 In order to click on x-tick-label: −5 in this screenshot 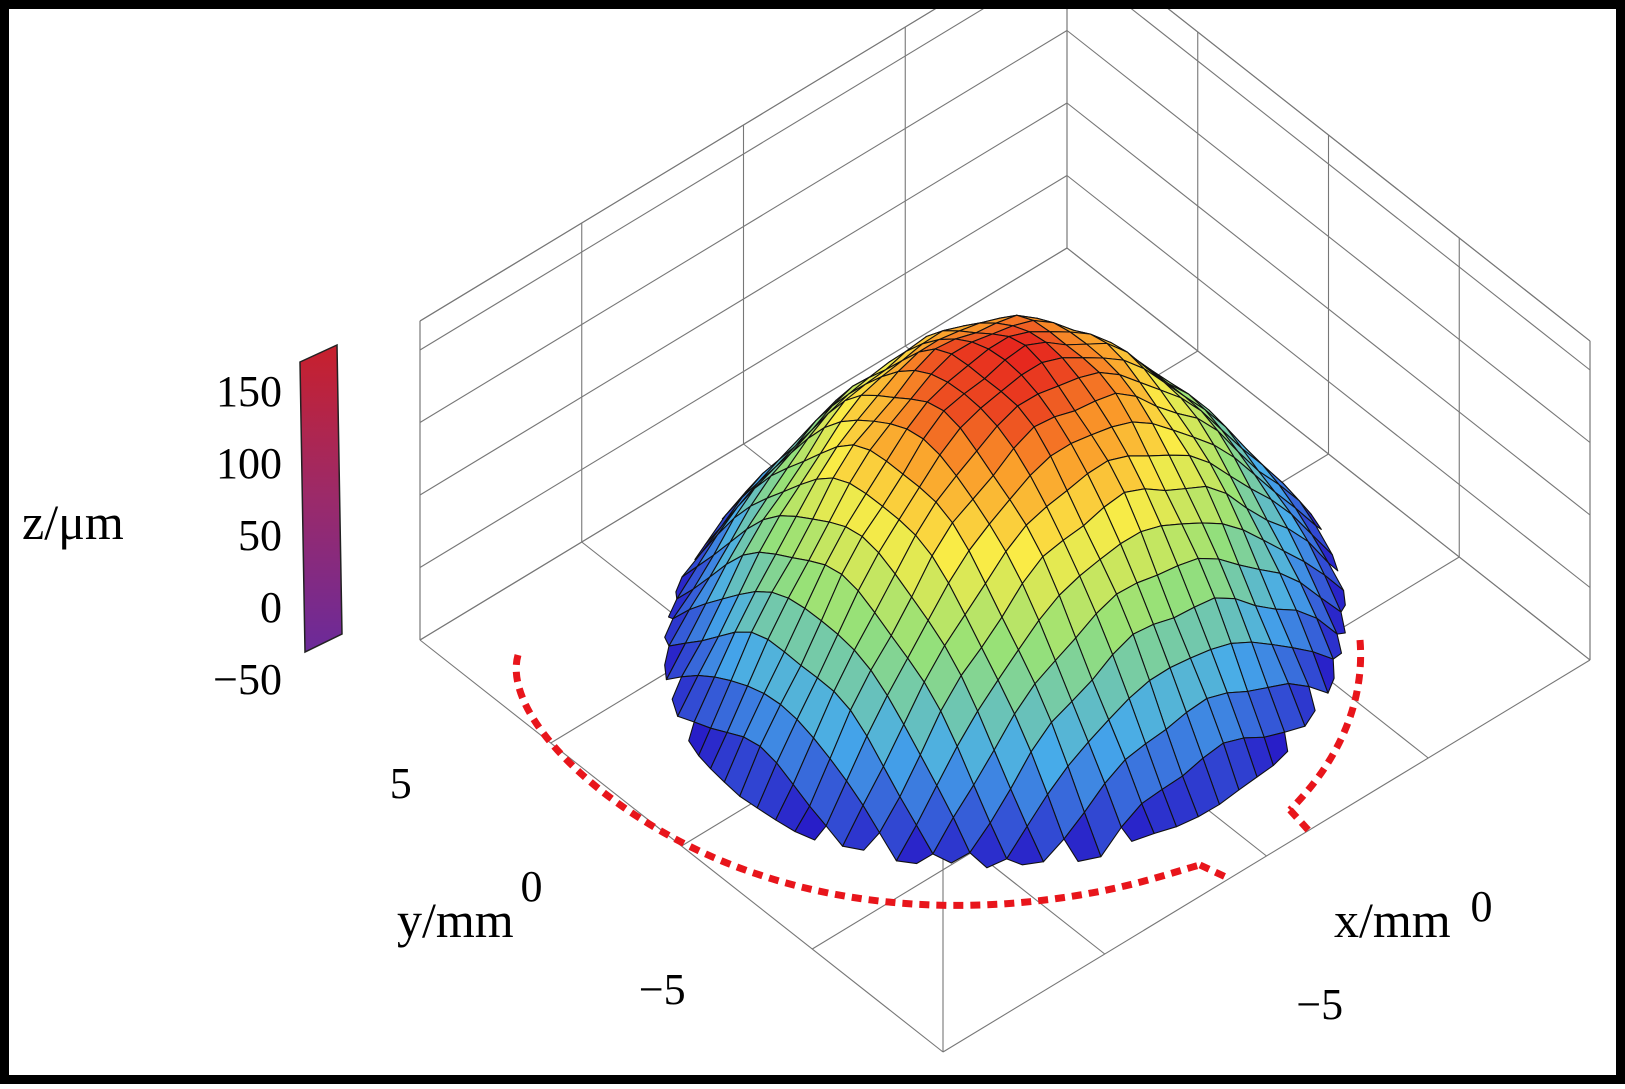, I will do `click(1319, 1004)`.